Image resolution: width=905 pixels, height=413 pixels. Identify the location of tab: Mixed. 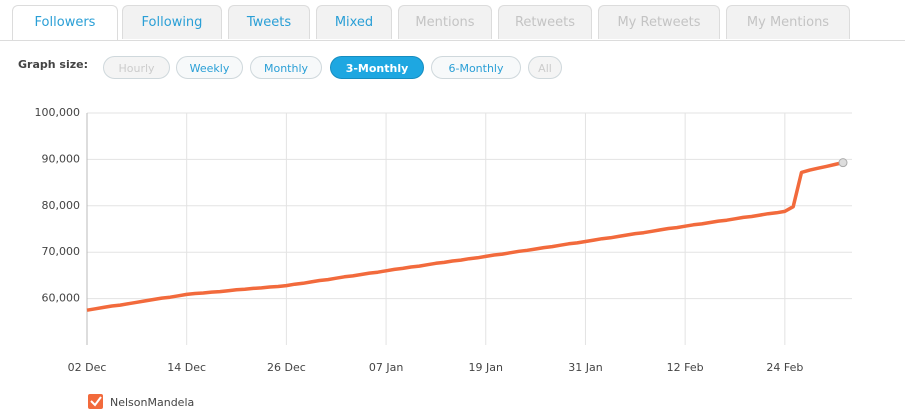
(354, 22).